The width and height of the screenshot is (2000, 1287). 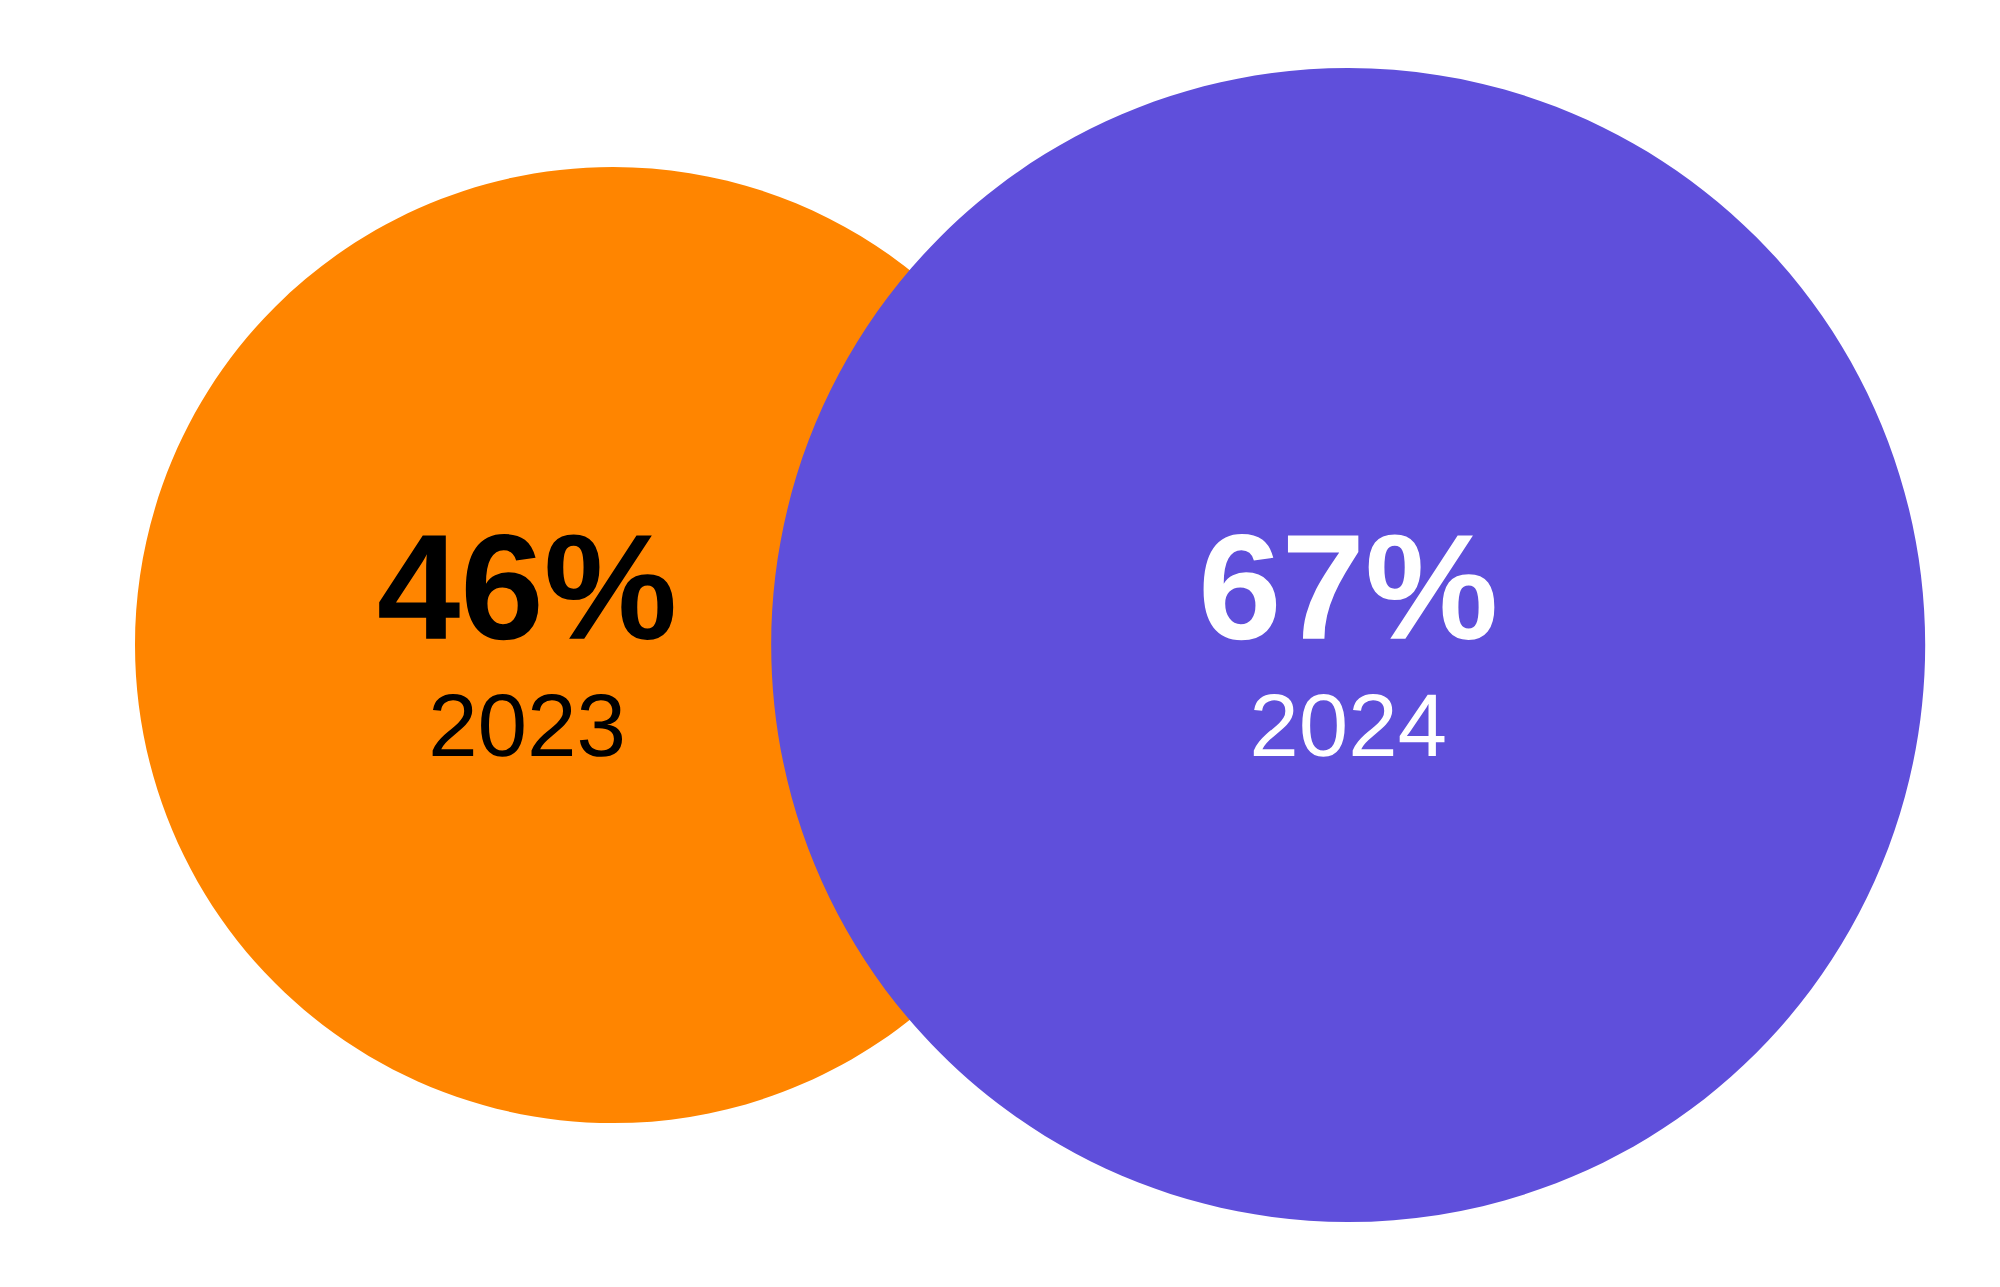 I want to click on data-label: 46%, so click(x=526, y=587).